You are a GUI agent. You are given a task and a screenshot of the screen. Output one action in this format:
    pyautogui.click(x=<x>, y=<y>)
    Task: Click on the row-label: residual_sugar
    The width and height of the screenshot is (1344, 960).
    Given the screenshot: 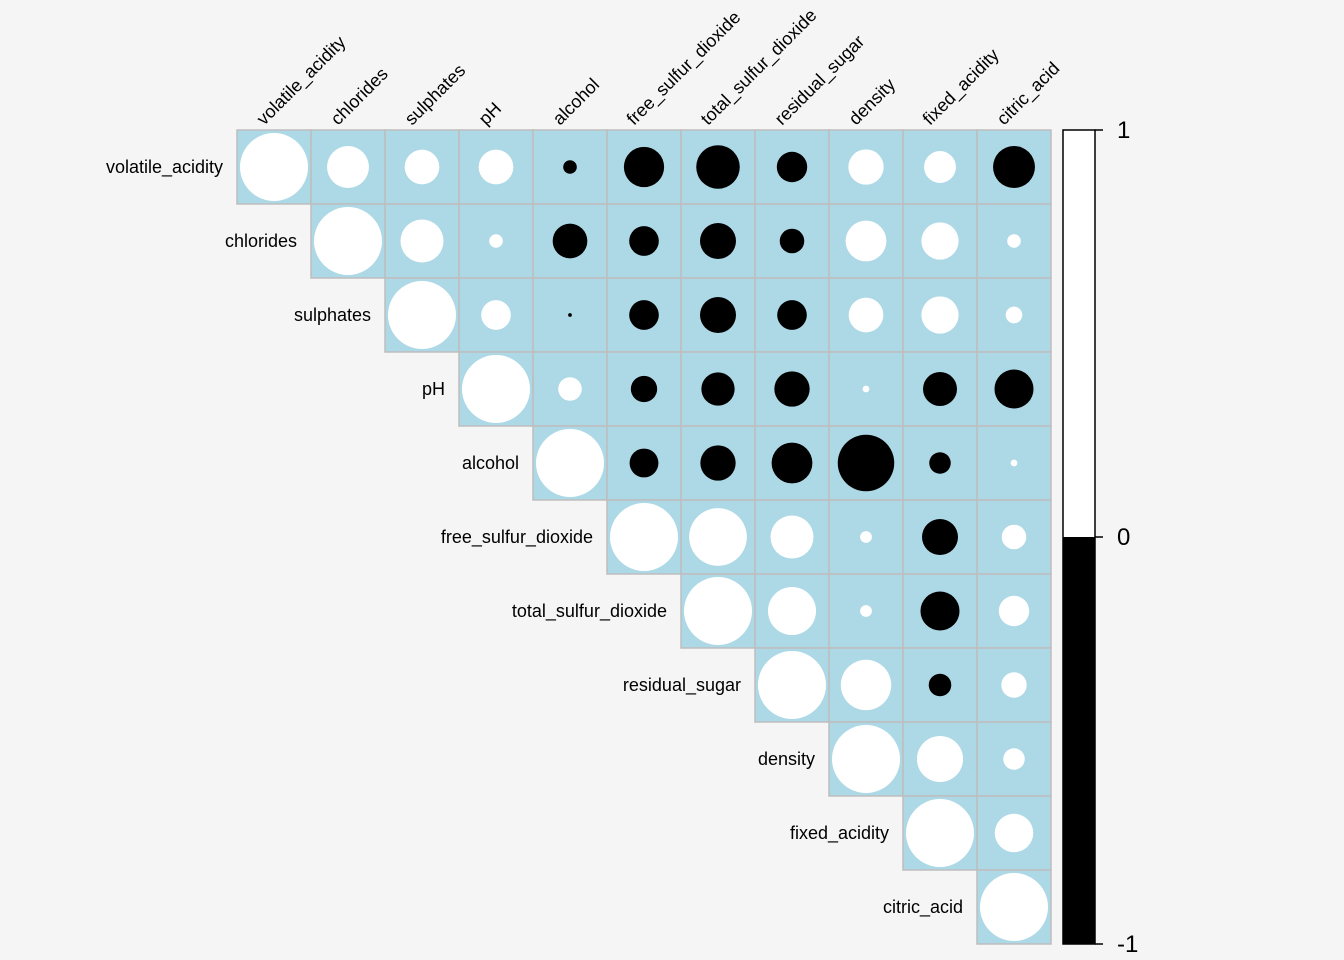 What is the action you would take?
    pyautogui.click(x=682, y=685)
    